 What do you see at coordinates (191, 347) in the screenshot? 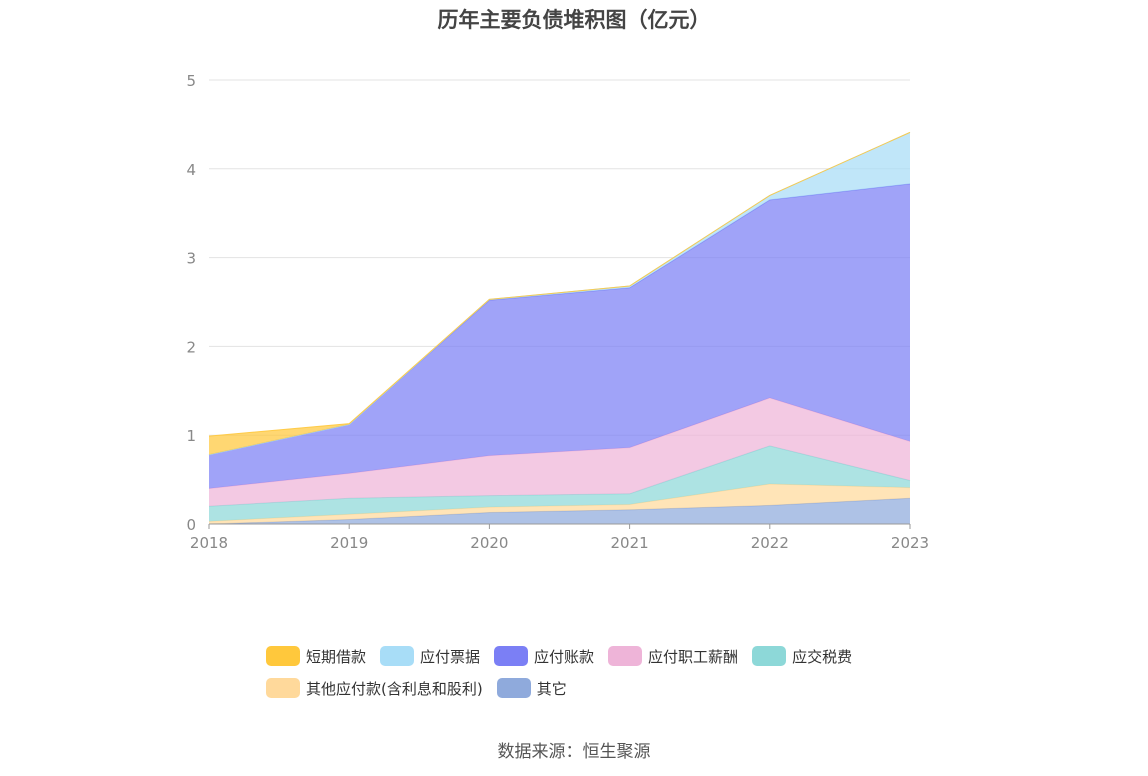
I see `y-tick-label: 2` at bounding box center [191, 347].